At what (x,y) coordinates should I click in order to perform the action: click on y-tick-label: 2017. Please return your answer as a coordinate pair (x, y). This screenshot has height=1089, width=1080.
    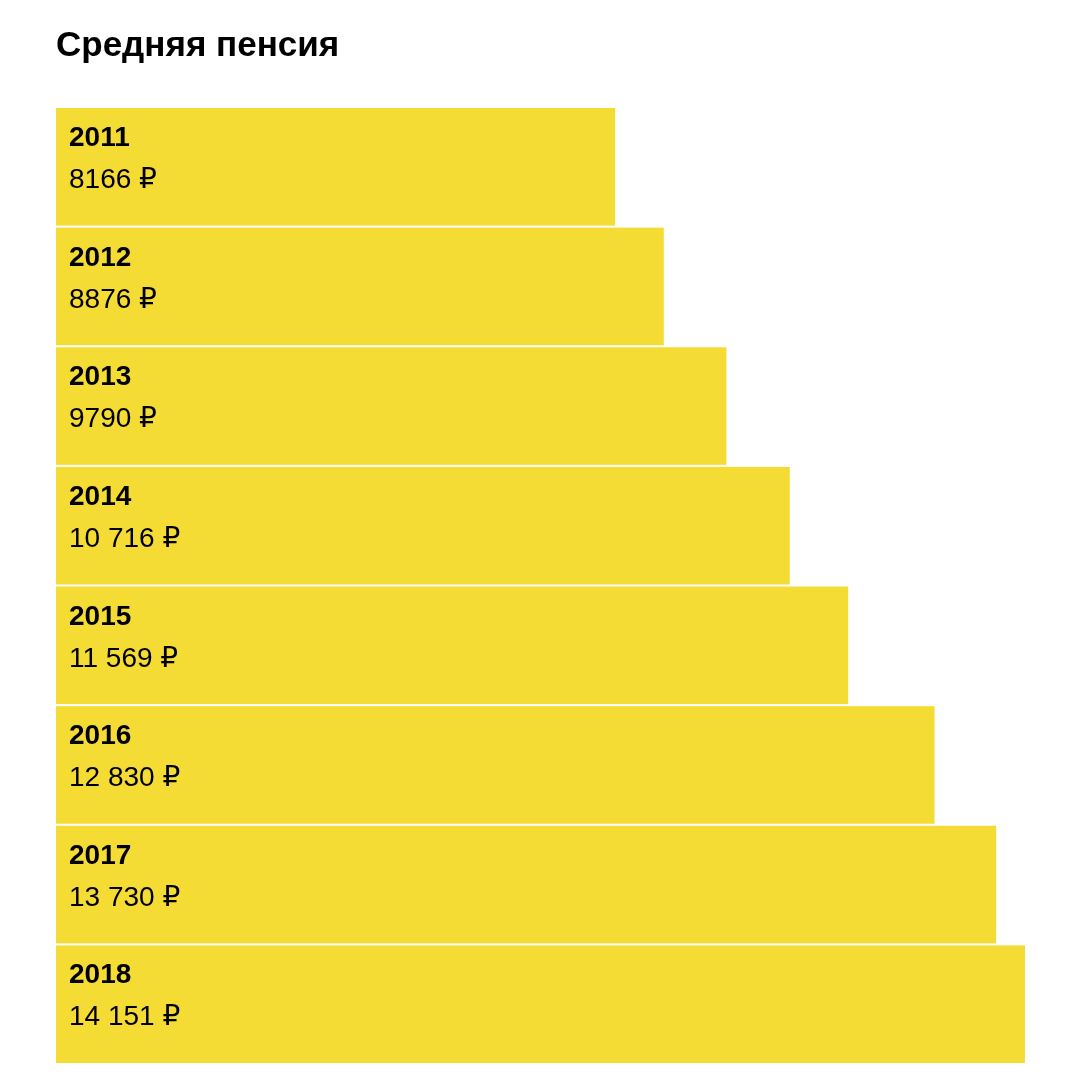
    Looking at the image, I should click on (100, 854).